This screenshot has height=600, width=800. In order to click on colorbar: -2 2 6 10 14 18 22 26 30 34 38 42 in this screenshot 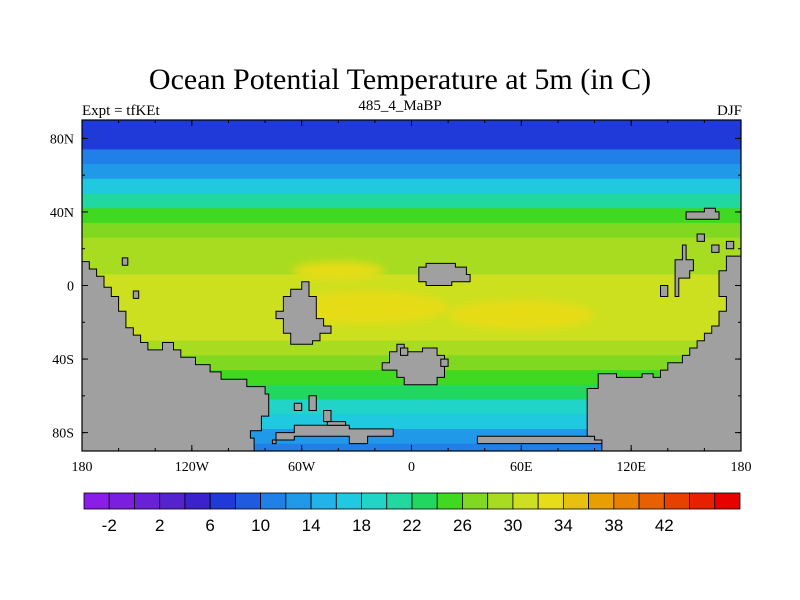, I will do `click(412, 513)`.